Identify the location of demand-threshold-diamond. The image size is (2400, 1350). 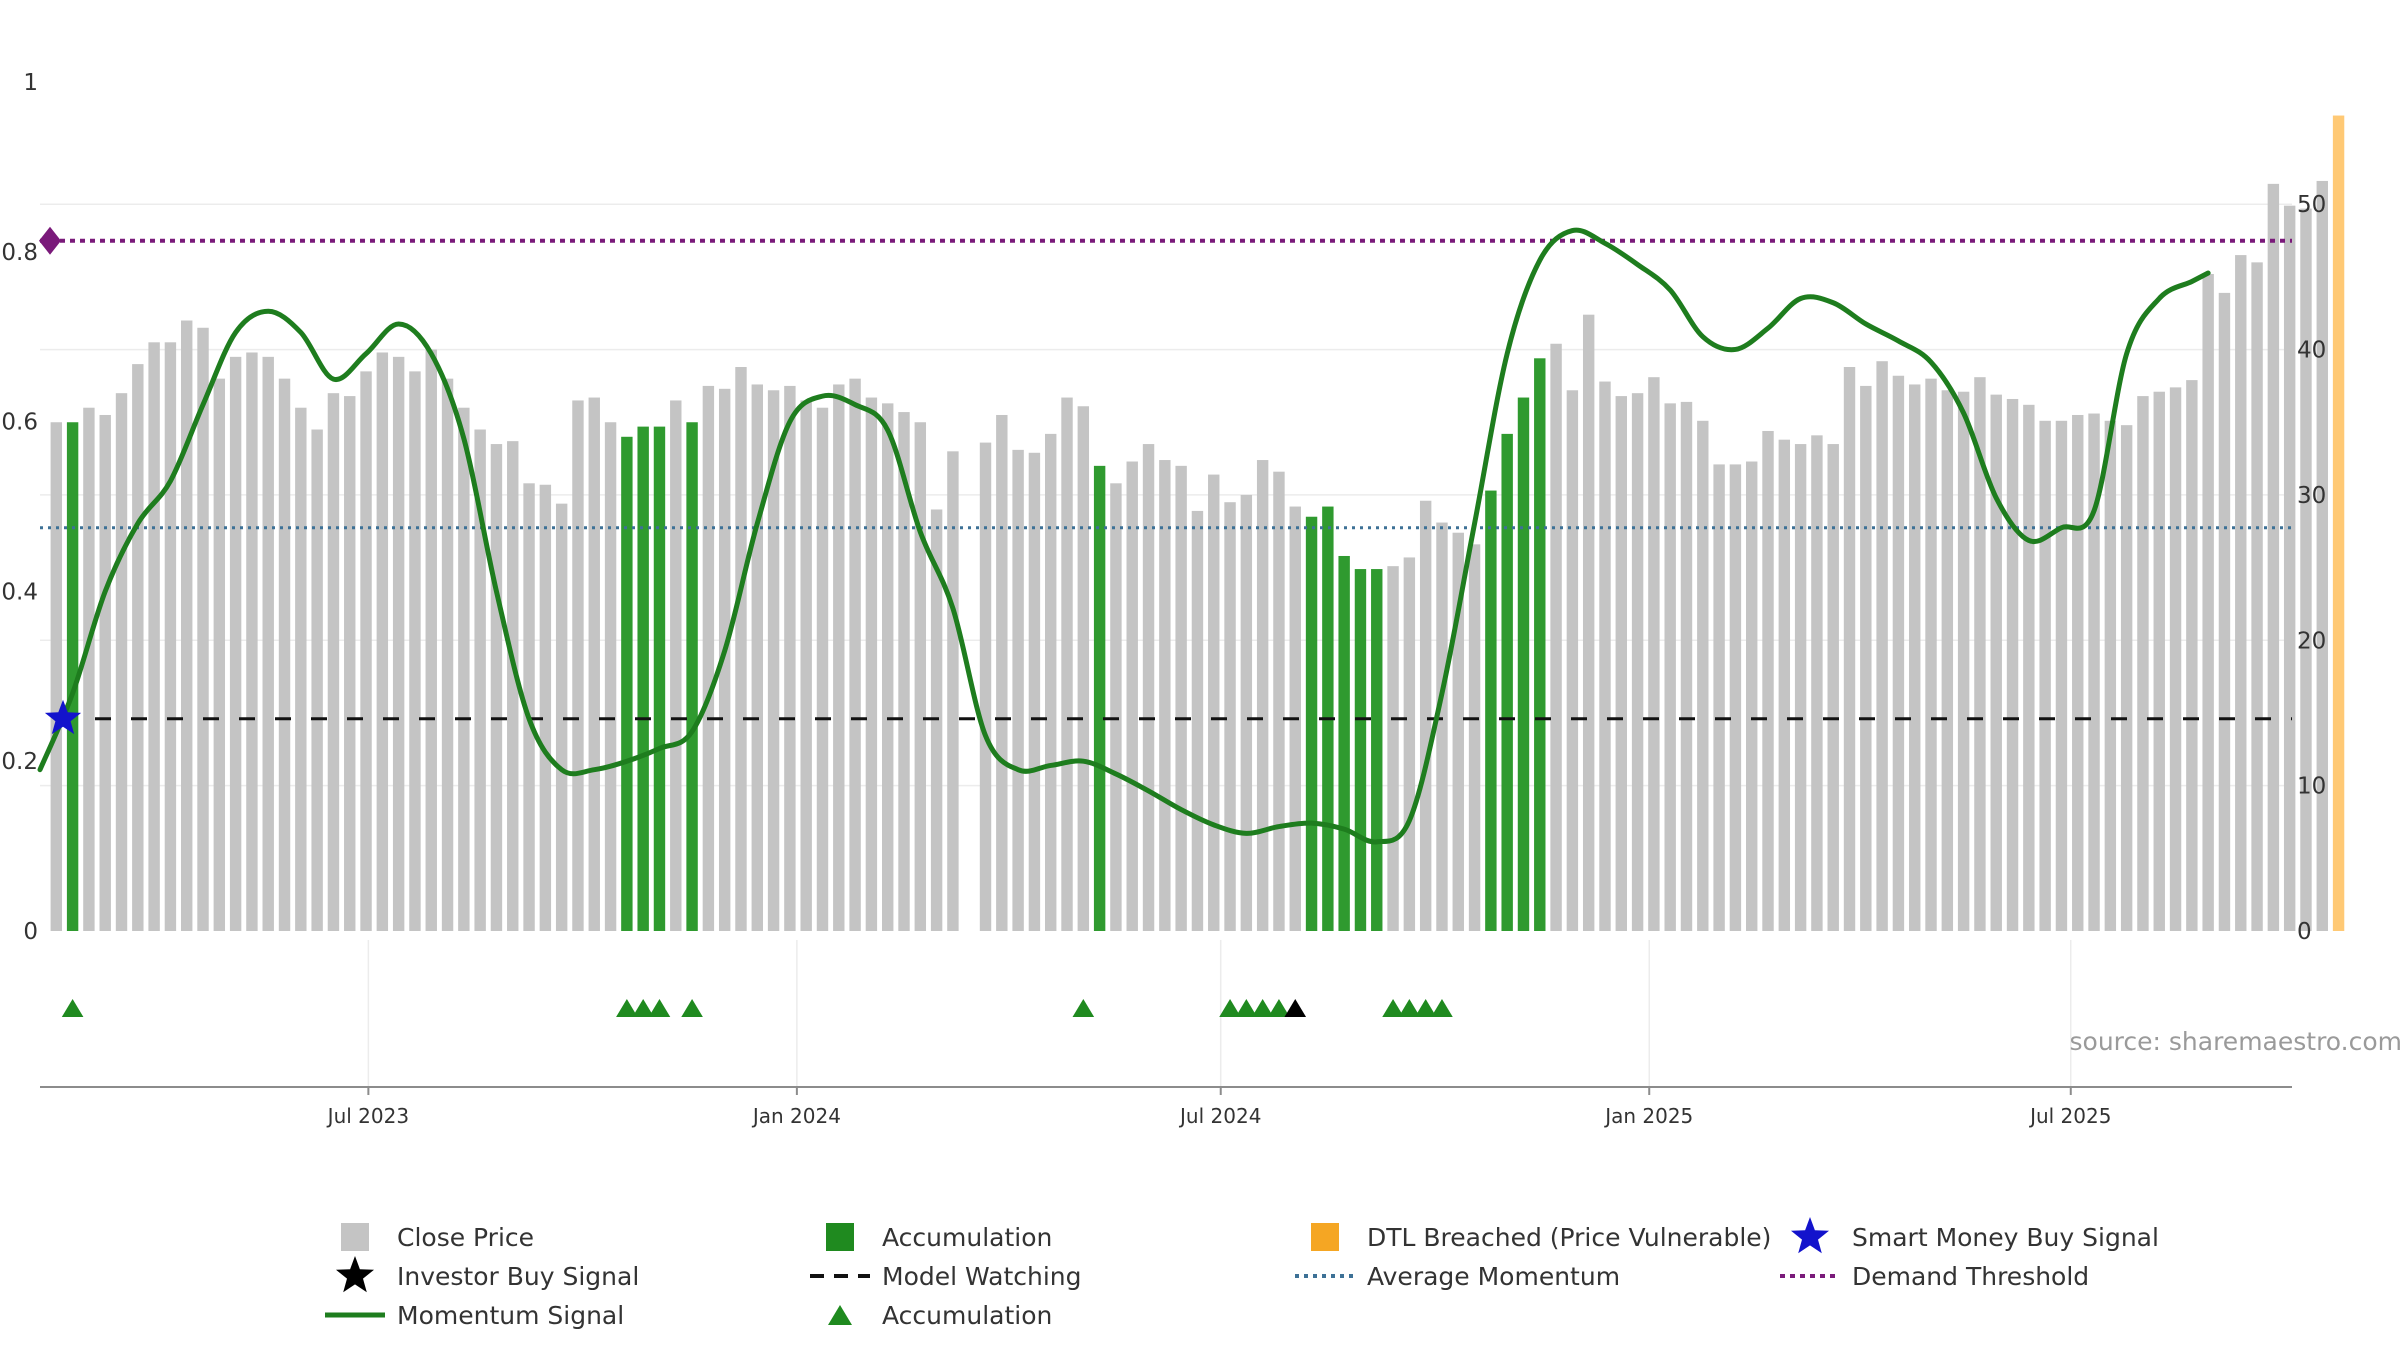
(50, 240).